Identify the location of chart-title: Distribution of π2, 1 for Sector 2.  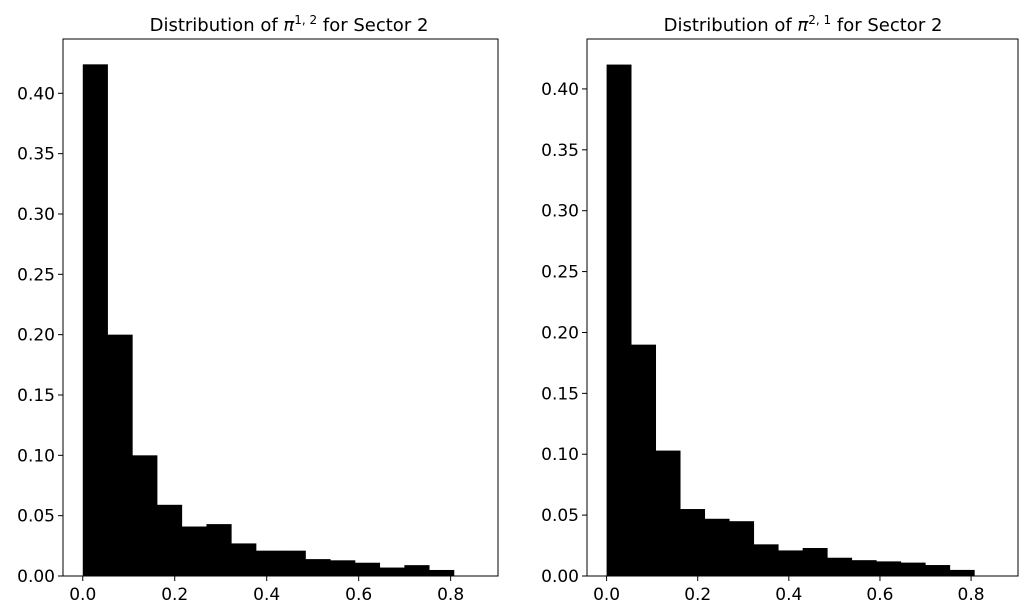
(803, 24).